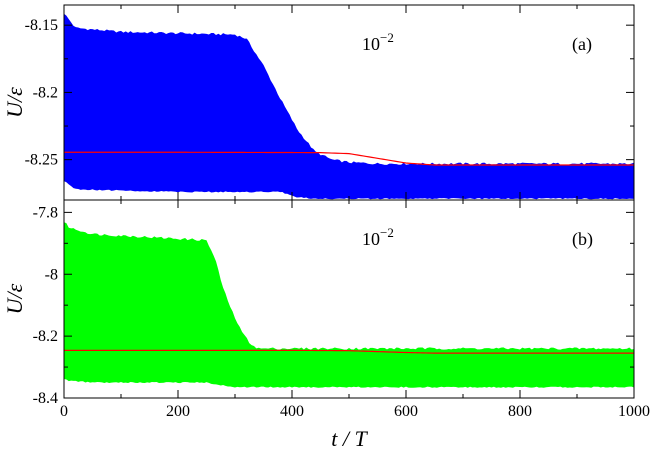 The image size is (654, 455). What do you see at coordinates (582, 239) in the screenshot?
I see `panel-label: (b)` at bounding box center [582, 239].